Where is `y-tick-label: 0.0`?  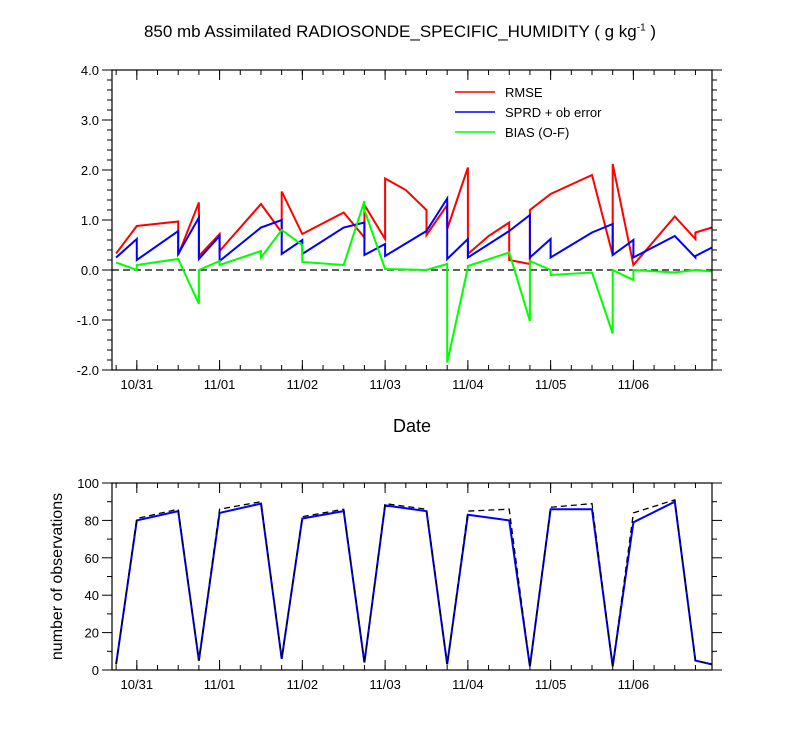
y-tick-label: 0.0 is located at coordinates (90, 270).